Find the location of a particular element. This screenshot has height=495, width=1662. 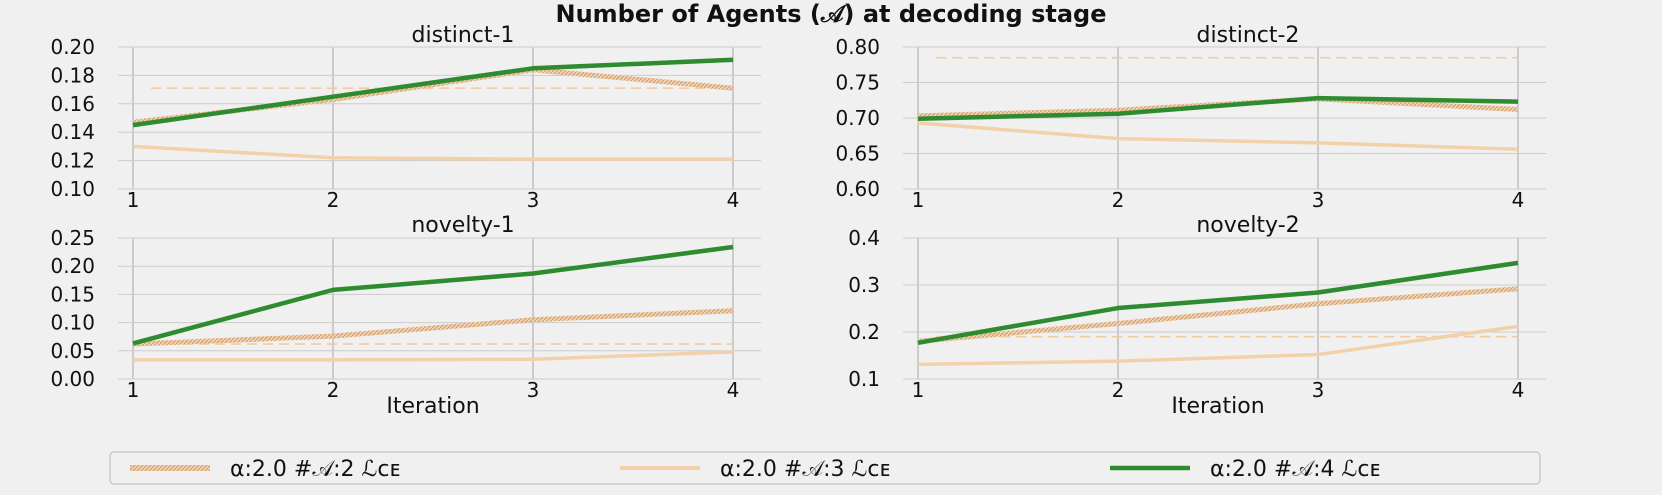

y-tick-label: 0.65 is located at coordinates (857, 154).